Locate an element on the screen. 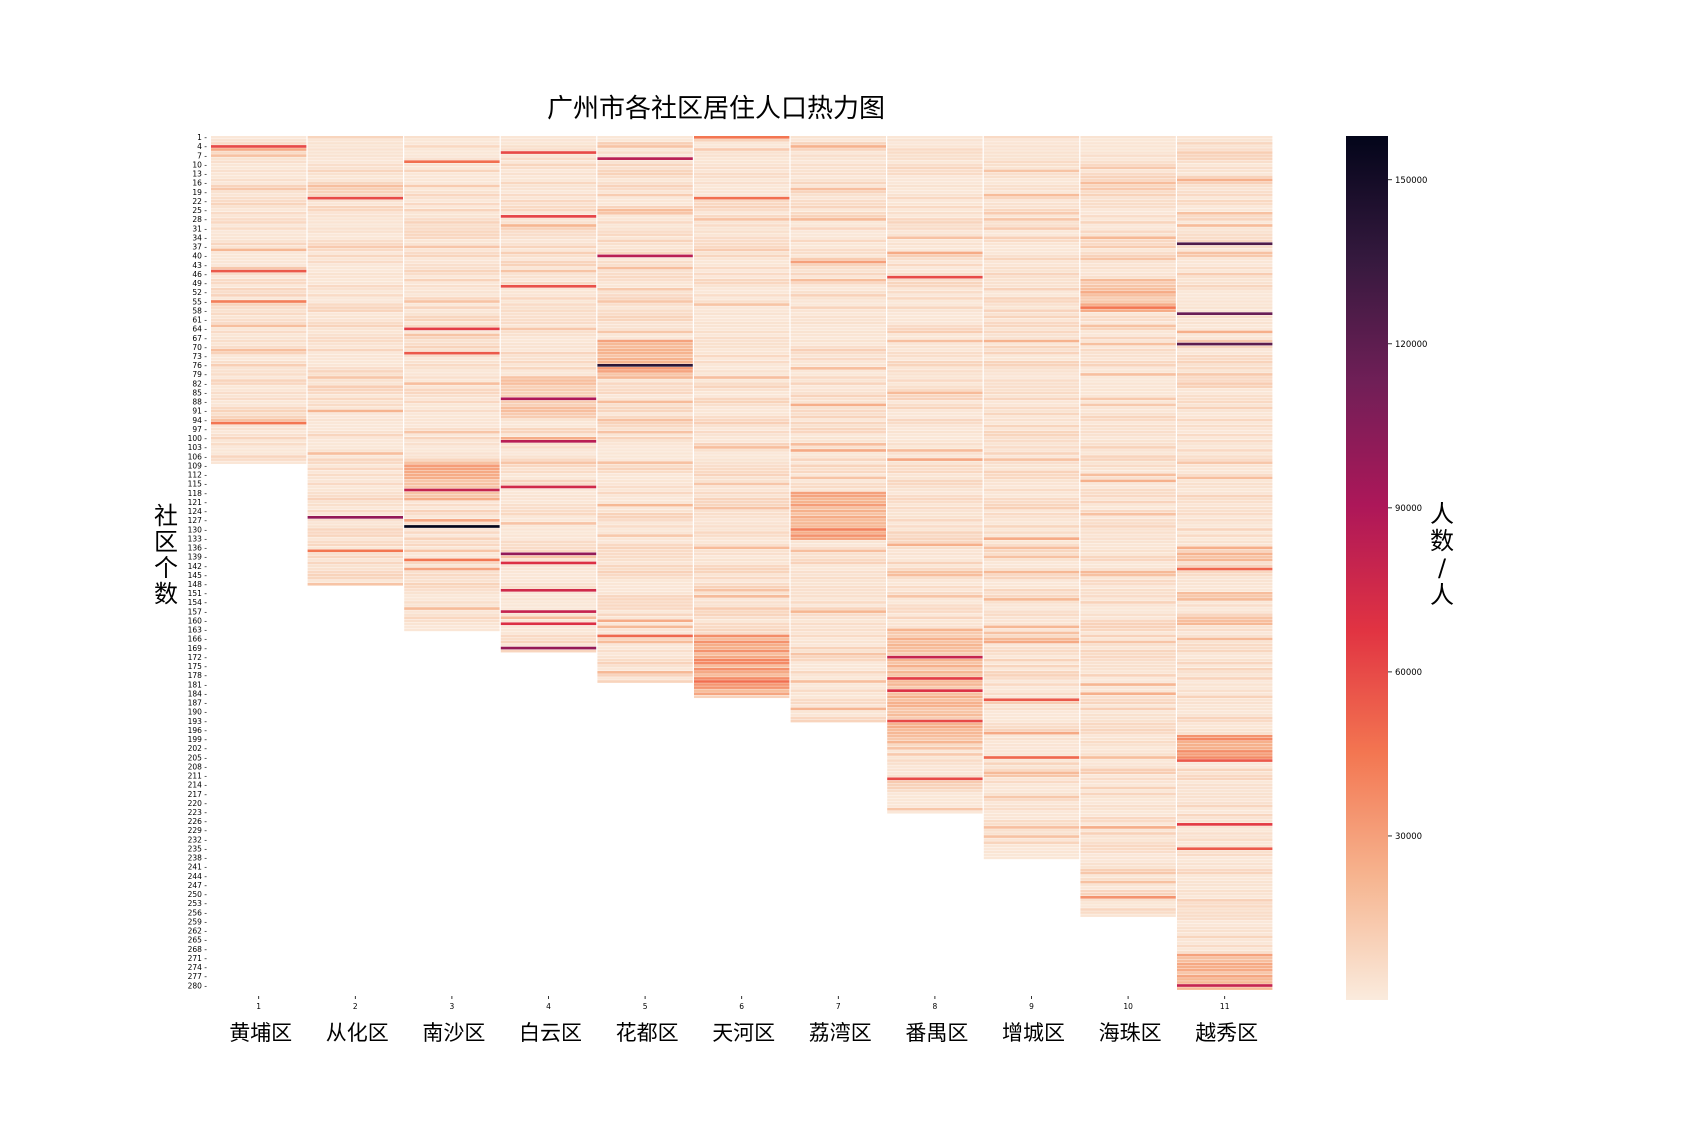 The height and width of the screenshot is (1125, 1688). row-tick-label: 169 - is located at coordinates (198, 648).